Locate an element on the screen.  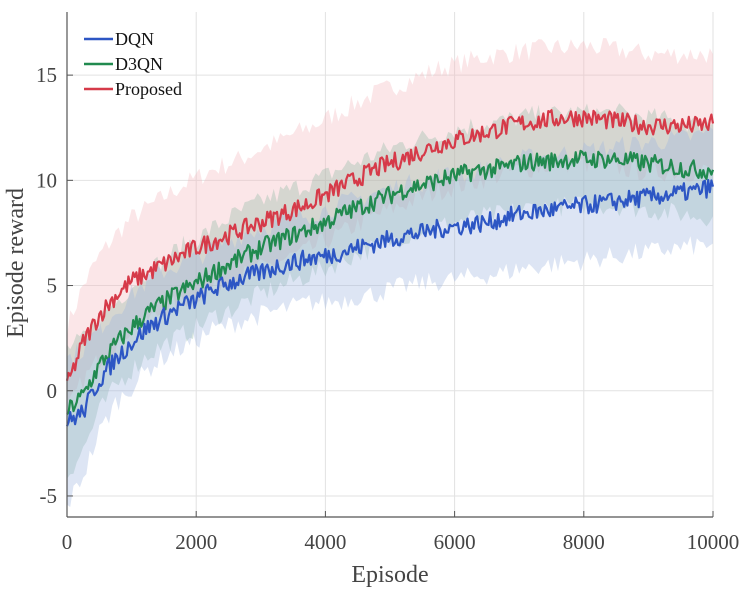
legend-item-proposed: Proposed is located at coordinates (133, 89).